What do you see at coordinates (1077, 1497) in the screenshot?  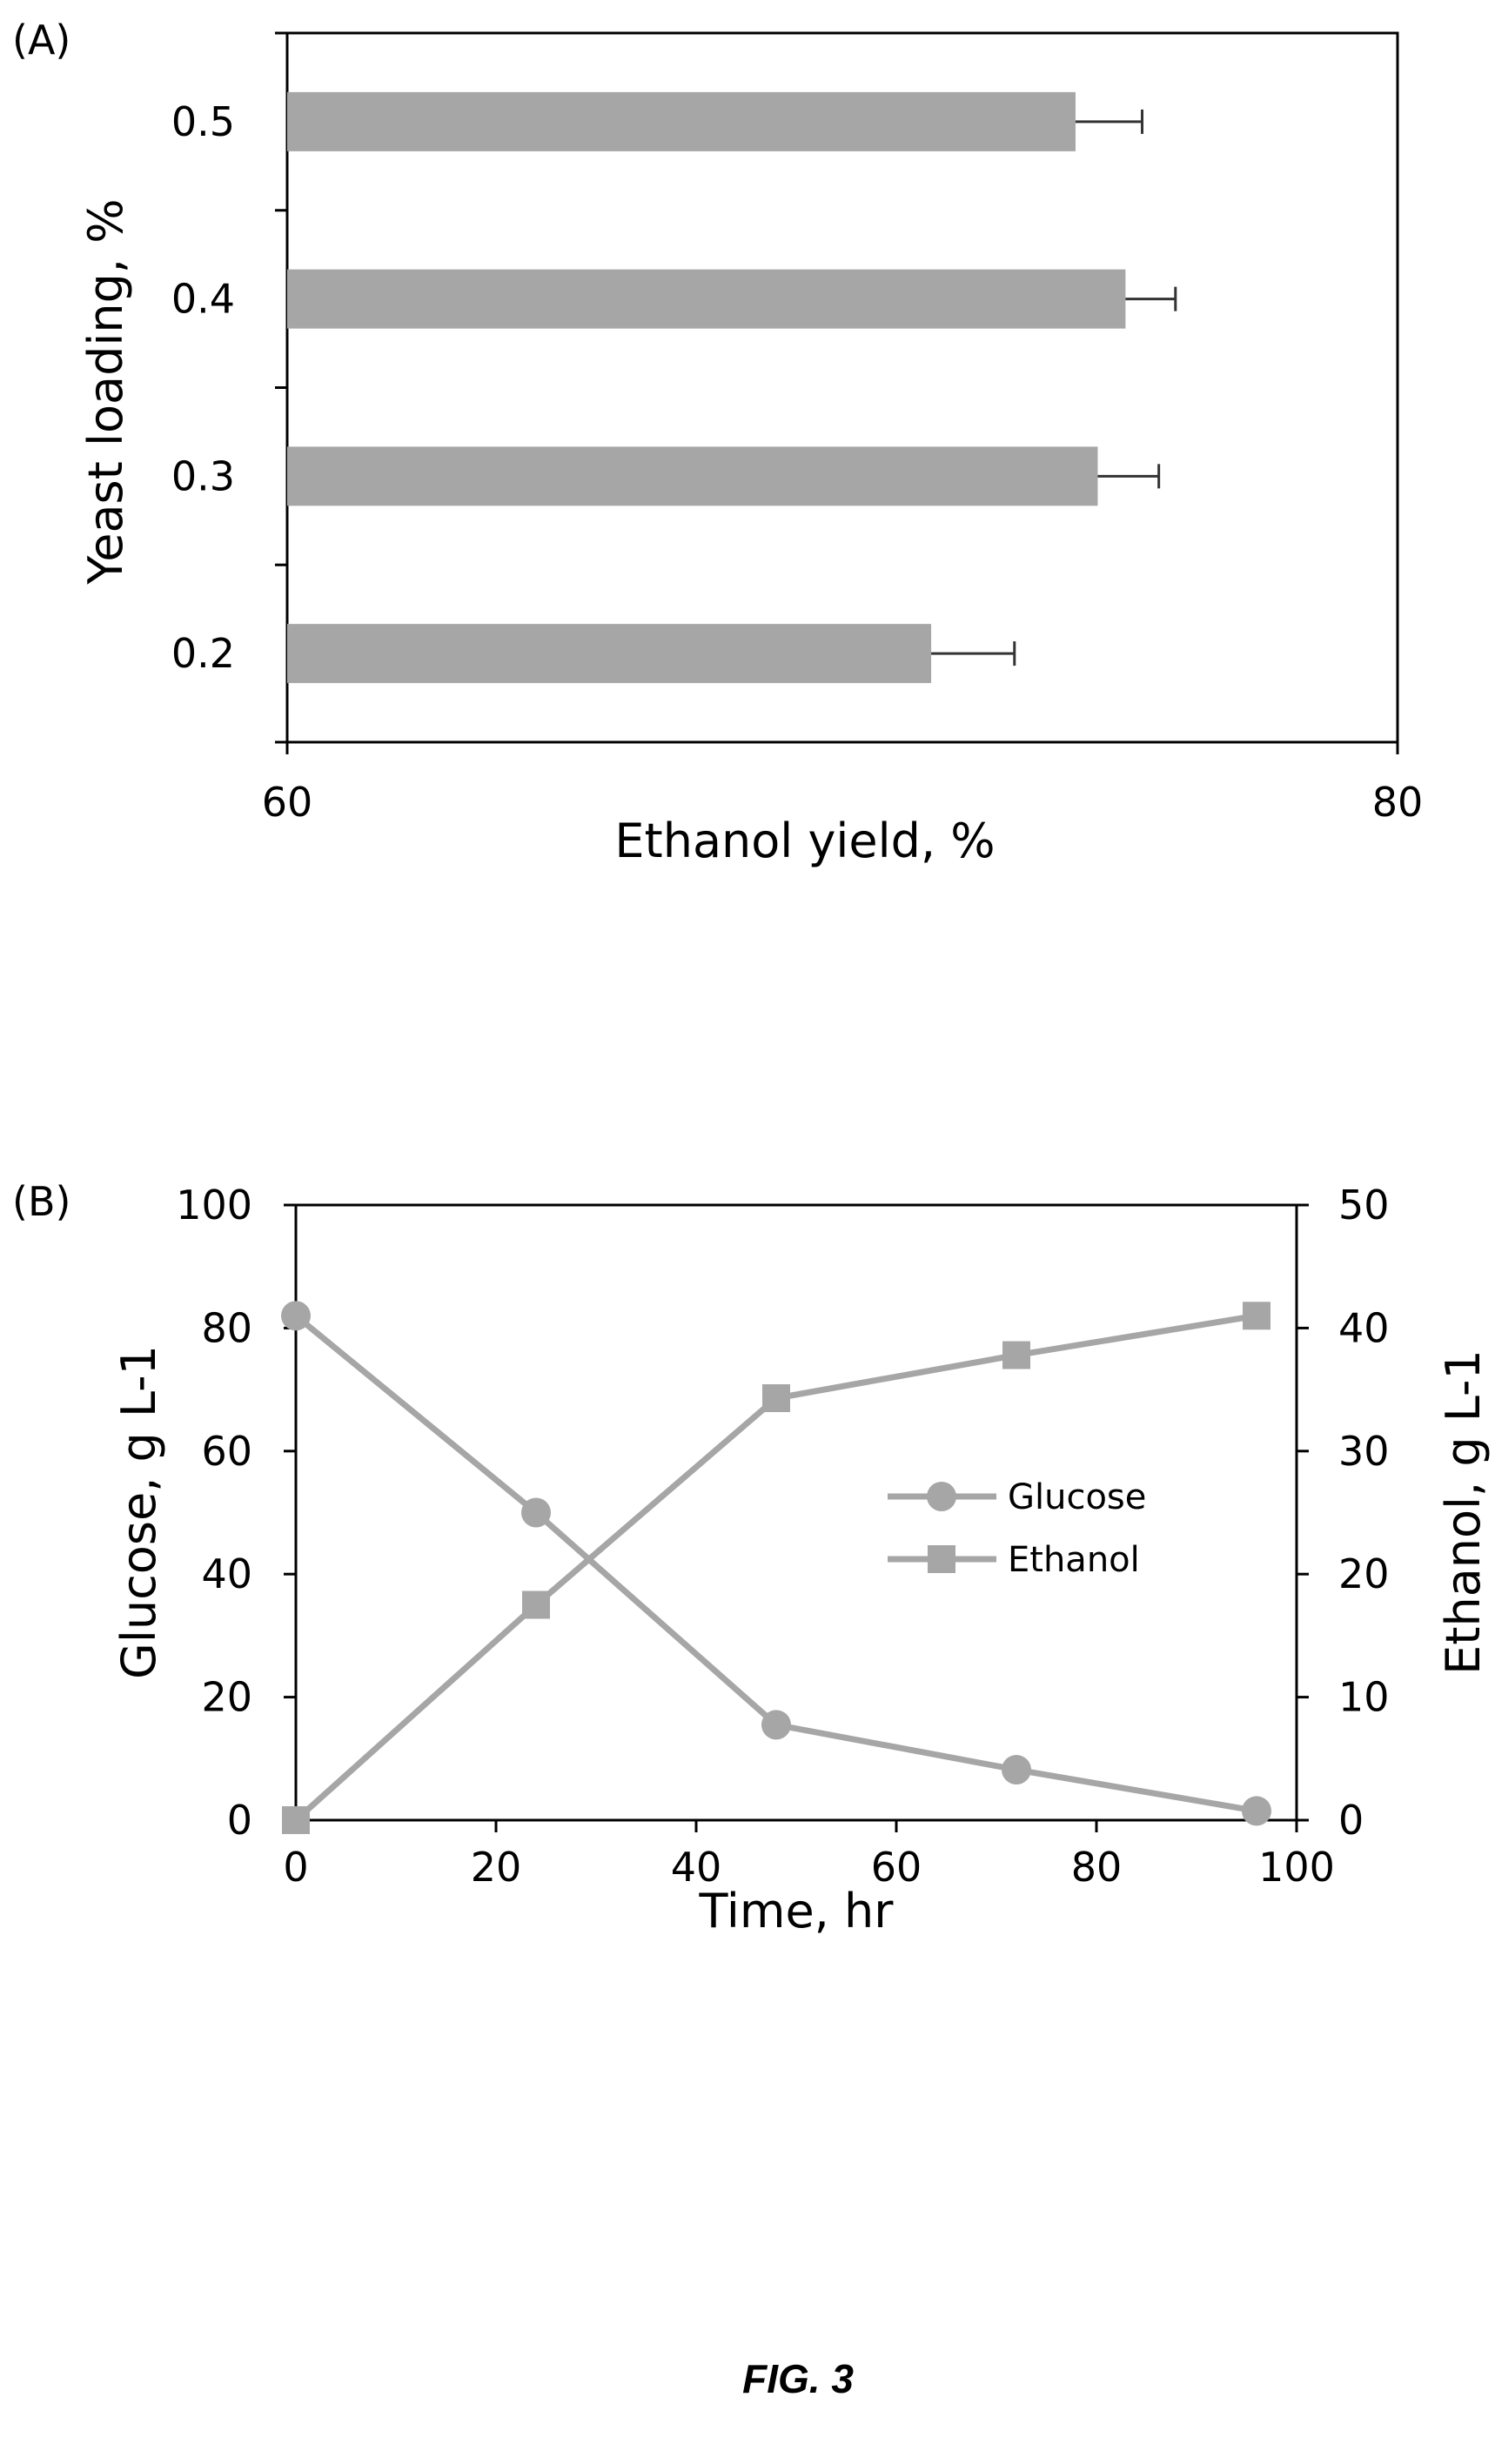 I see `legend-glucose-label: Glucose` at bounding box center [1077, 1497].